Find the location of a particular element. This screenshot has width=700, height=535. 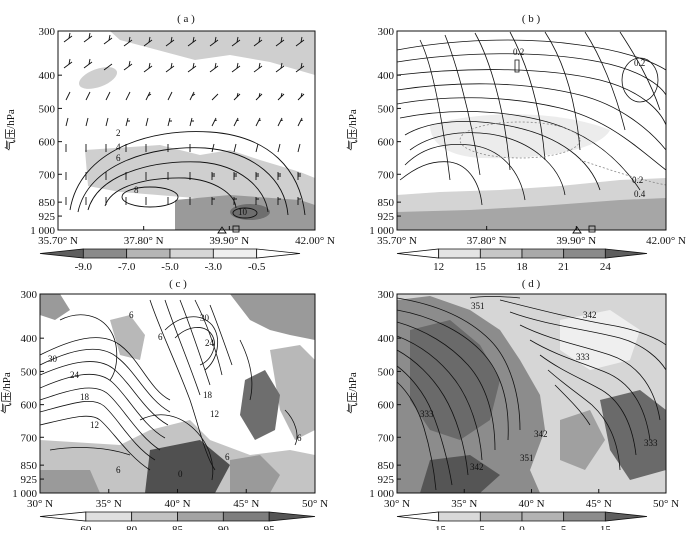

colorbar-tick-label: 90 is located at coordinates (224, 527).